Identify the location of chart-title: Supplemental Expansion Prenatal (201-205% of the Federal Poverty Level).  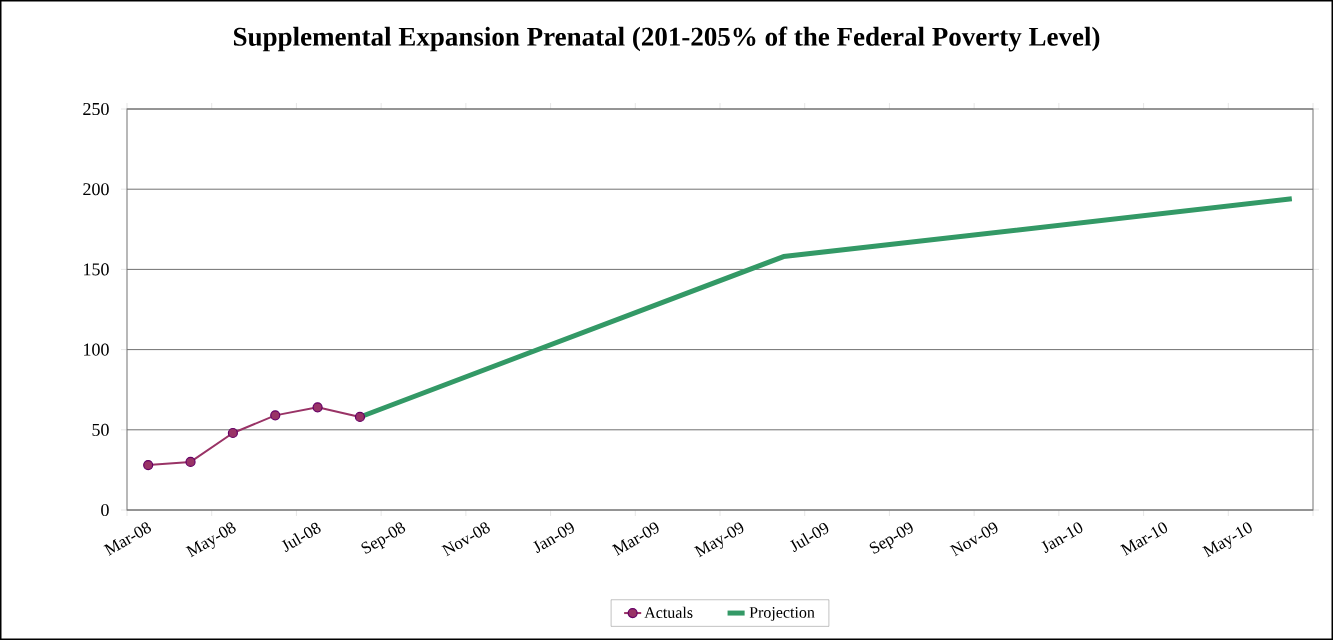
(666, 39).